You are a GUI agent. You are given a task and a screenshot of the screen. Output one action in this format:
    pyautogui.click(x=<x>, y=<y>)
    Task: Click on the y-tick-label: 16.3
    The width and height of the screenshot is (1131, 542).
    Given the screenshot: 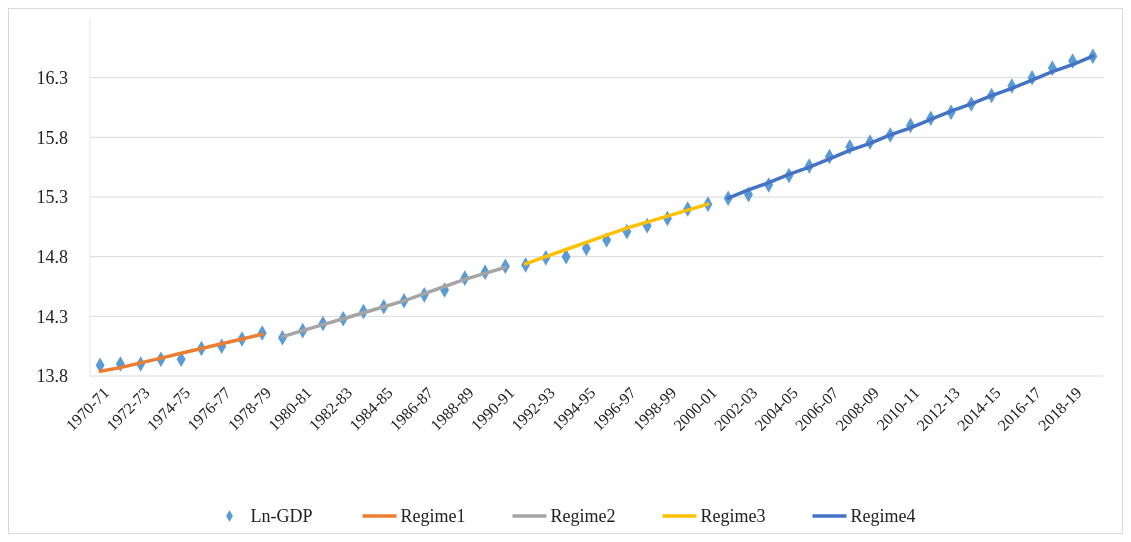 What is the action you would take?
    pyautogui.click(x=52, y=77)
    